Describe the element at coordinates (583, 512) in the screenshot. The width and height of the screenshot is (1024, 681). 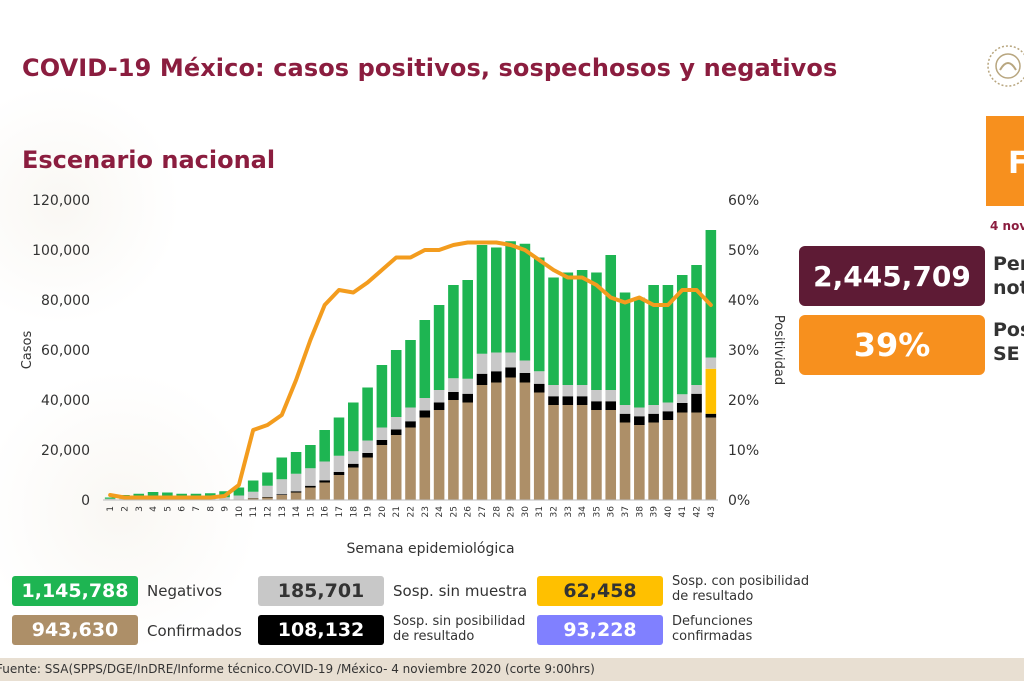
I see `x-tick-label: 34` at that location.